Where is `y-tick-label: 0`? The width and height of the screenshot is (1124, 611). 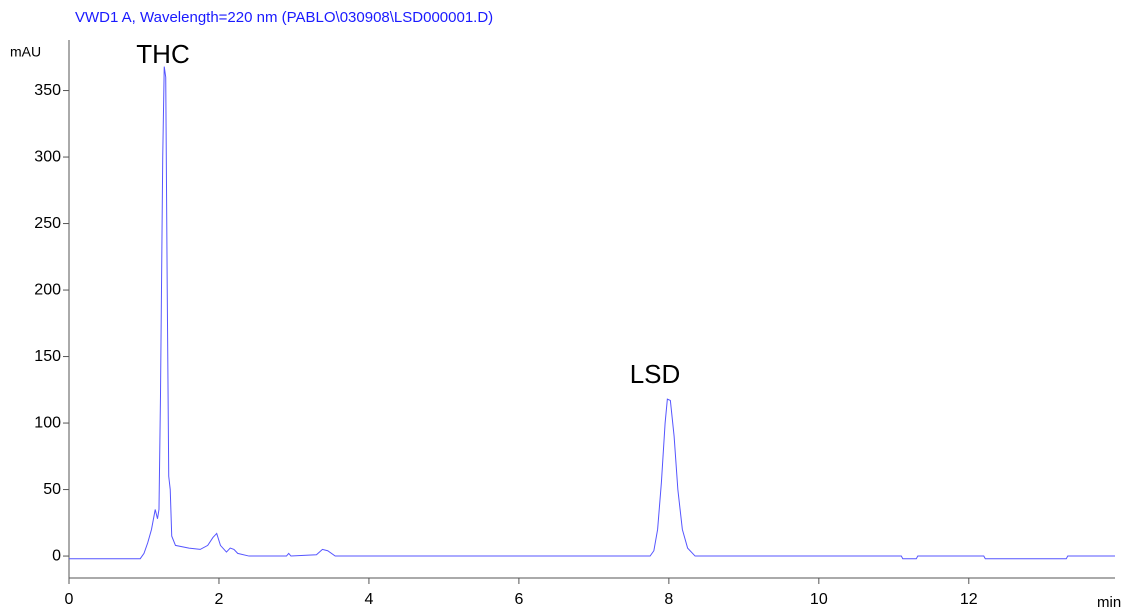 y-tick-label: 0 is located at coordinates (56, 555).